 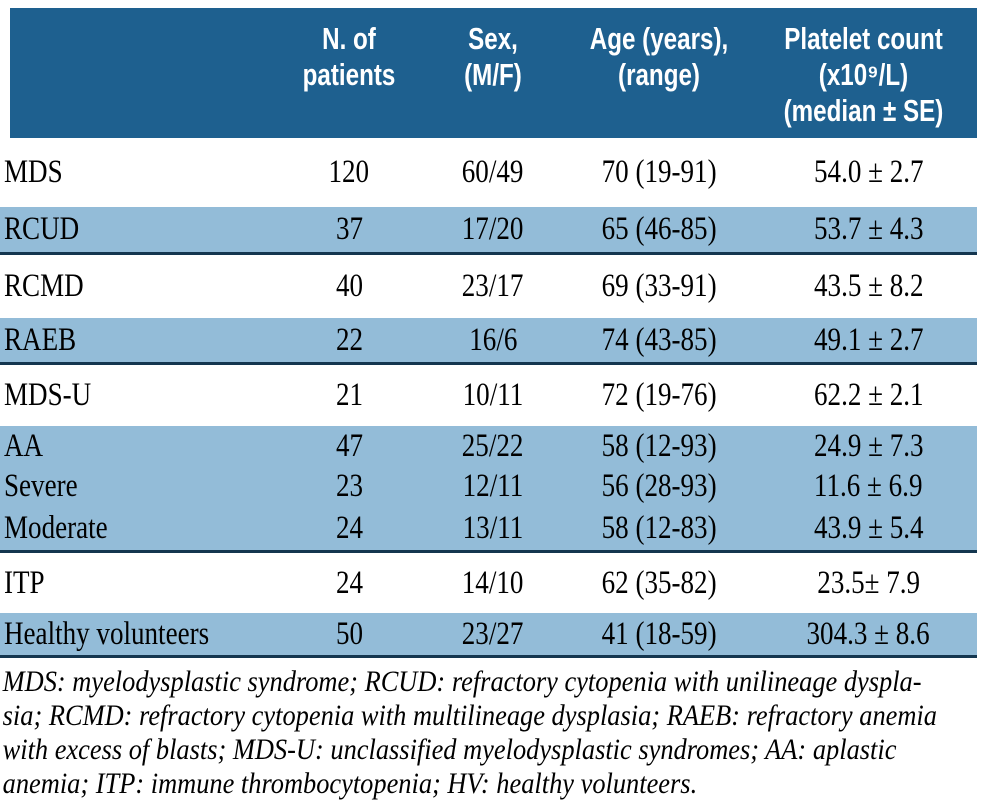 I want to click on table-row-aa: AA 47 25/22 58 (12-93) 24.9 ± 7.3, so click(x=488, y=446).